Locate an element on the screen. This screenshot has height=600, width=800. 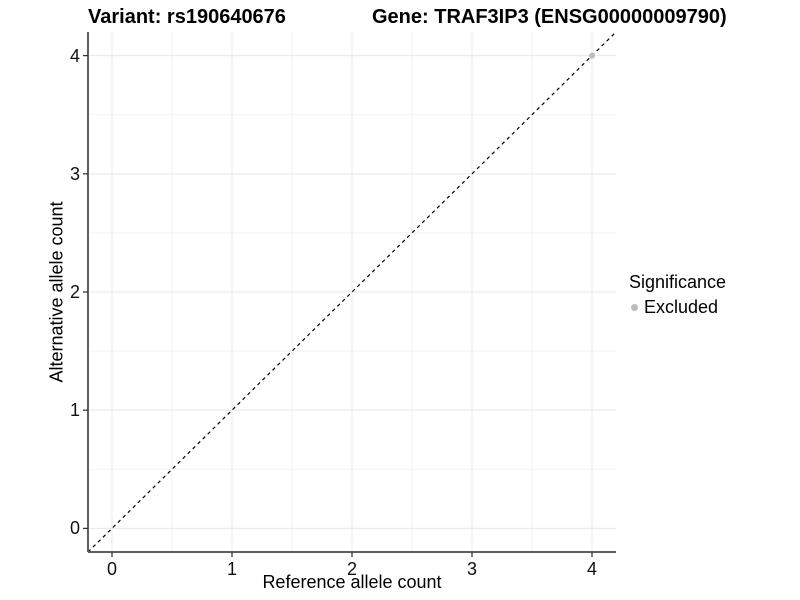
y-tick-label: 1 is located at coordinates (74, 410).